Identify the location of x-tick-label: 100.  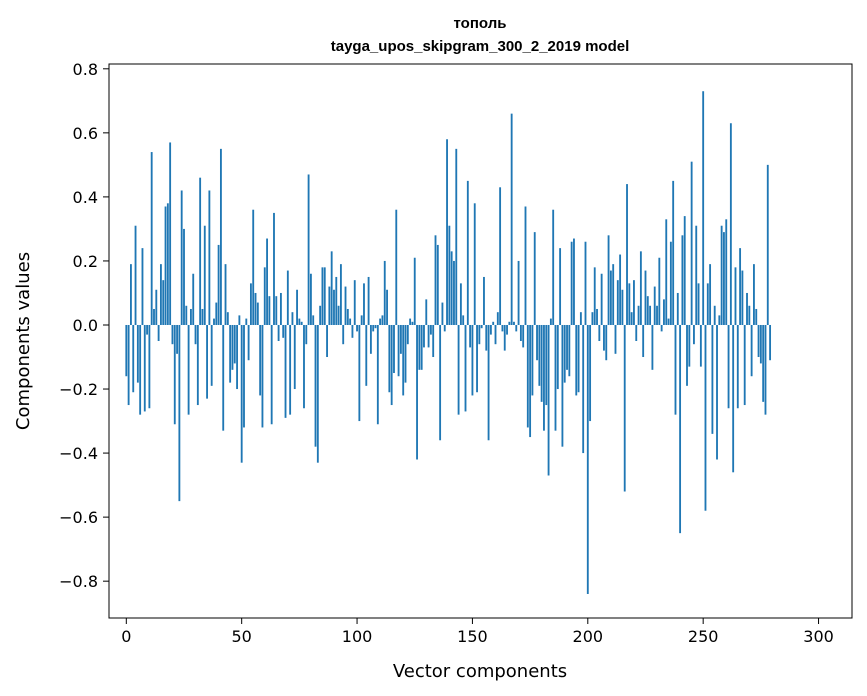
(357, 636).